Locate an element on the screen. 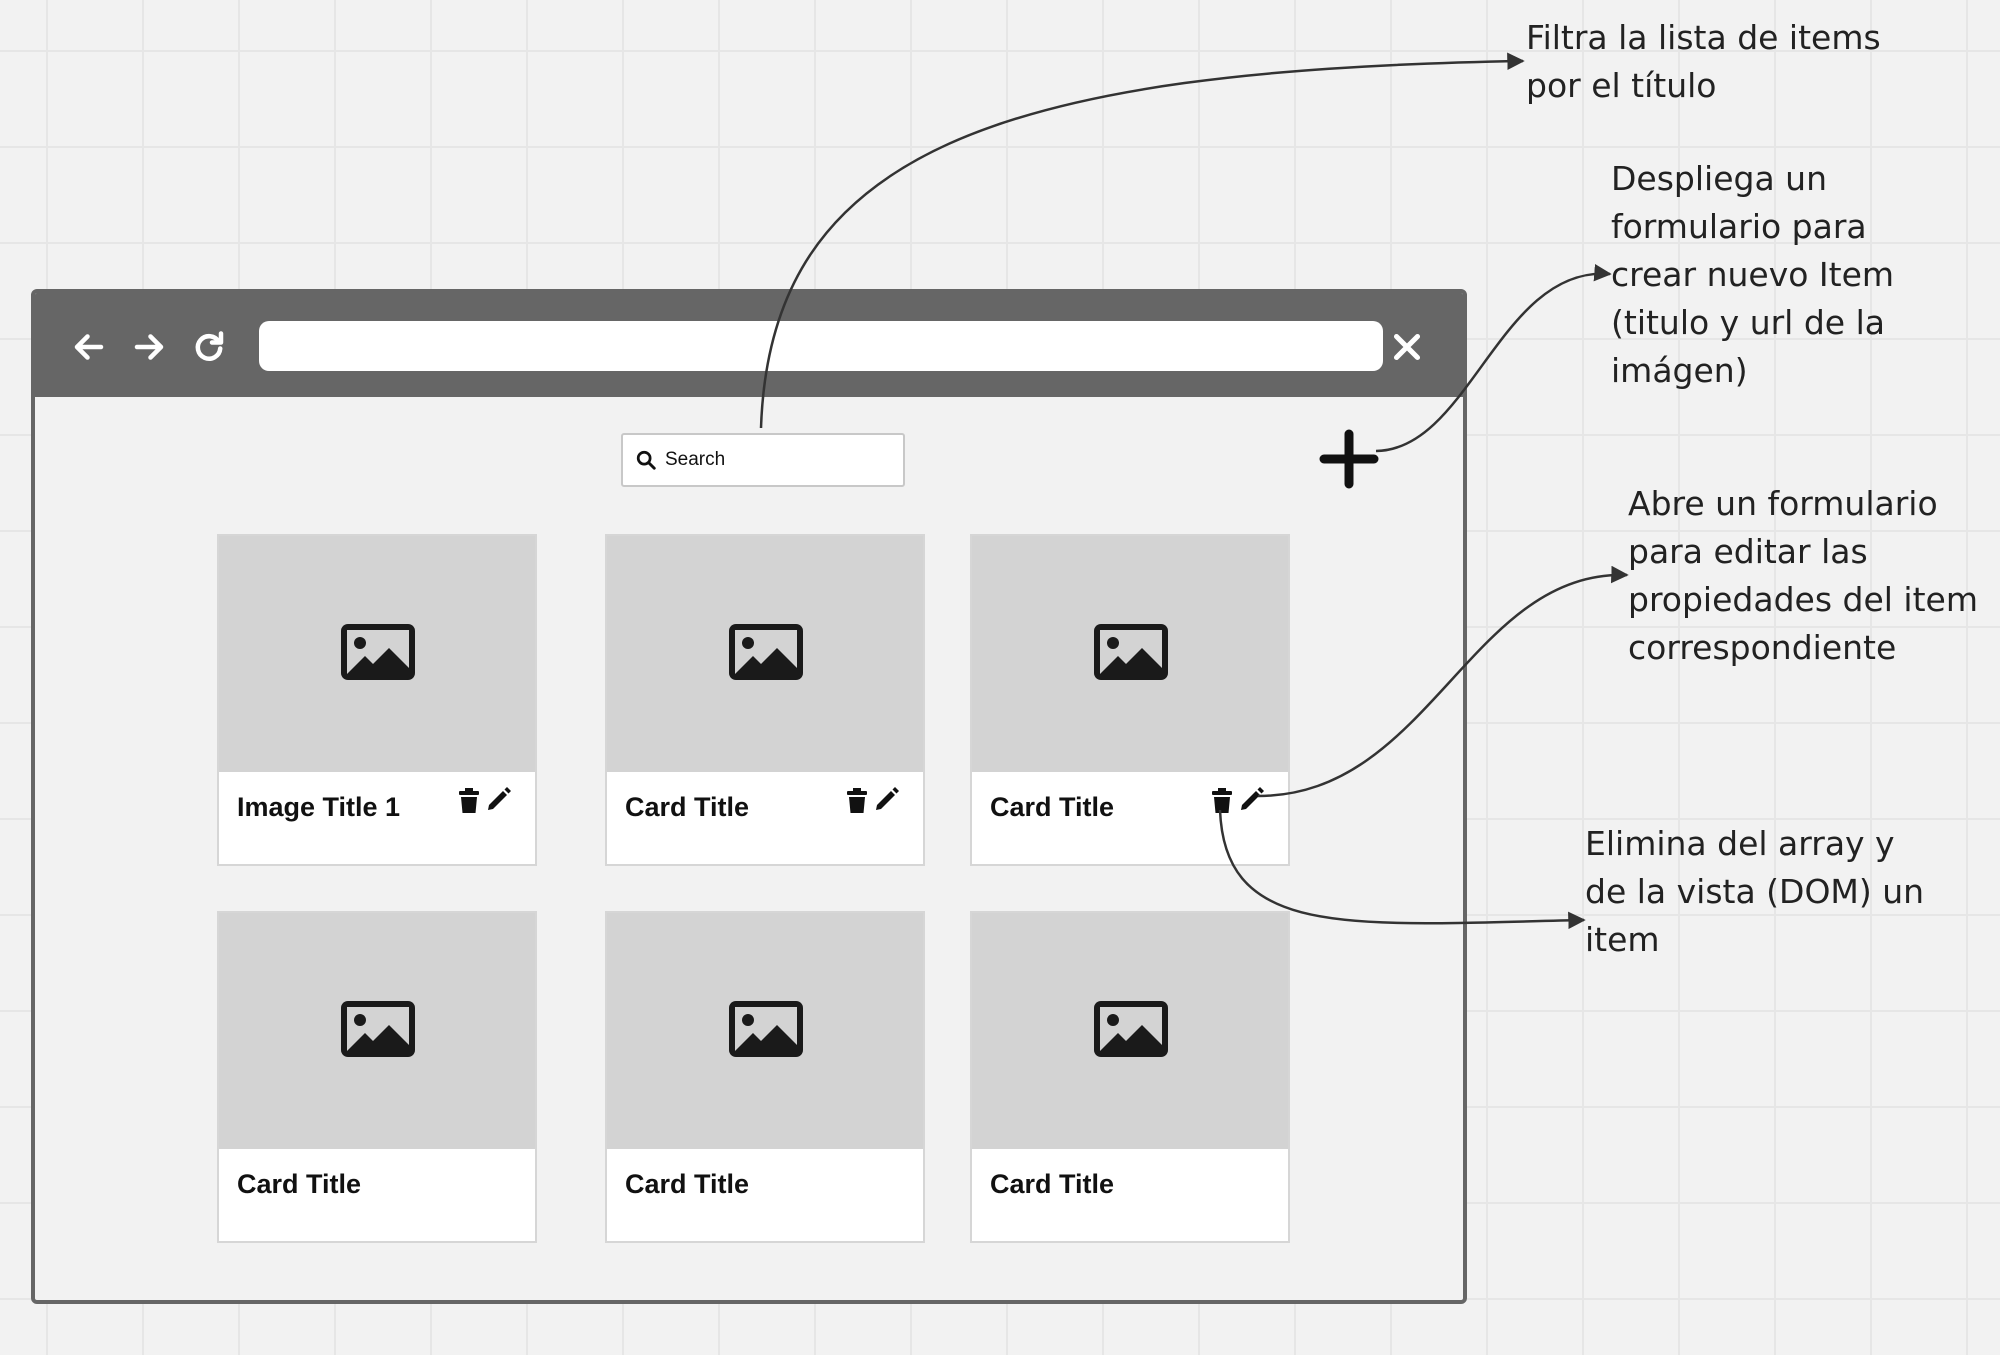 The width and height of the screenshot is (2000, 1355). back-button is located at coordinates (89, 347).